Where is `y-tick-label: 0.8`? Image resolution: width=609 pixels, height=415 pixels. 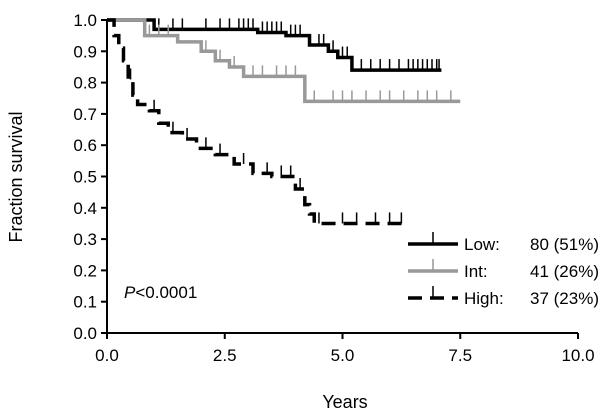
y-tick-label: 0.8 is located at coordinates (85, 83).